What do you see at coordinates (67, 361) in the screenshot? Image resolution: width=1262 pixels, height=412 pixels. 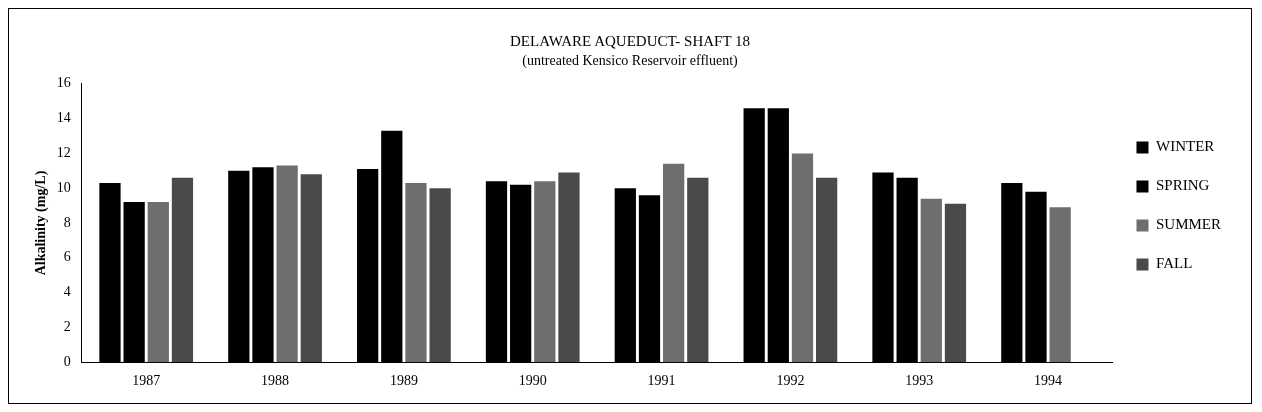 I see `y-tick-label: 0` at bounding box center [67, 361].